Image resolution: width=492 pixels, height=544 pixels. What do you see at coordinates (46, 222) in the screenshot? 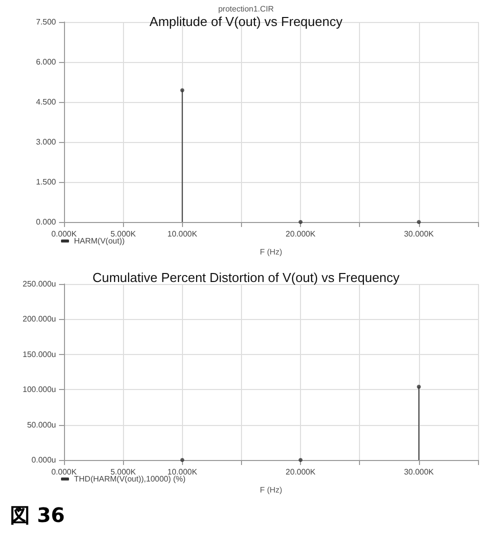
I see `y-tick-label: 0.000` at bounding box center [46, 222].